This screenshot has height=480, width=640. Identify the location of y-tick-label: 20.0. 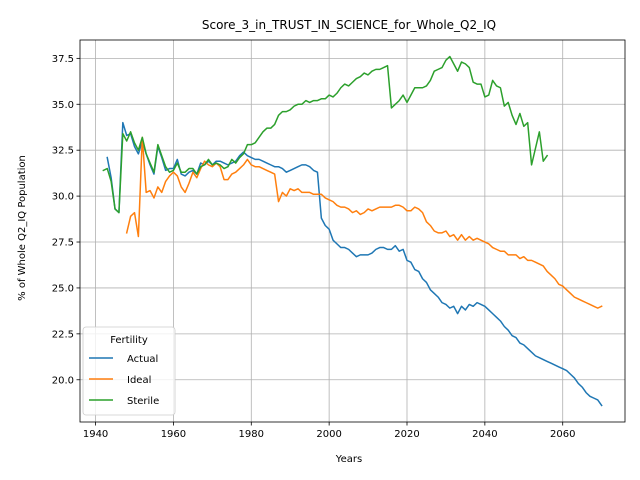
(63, 380).